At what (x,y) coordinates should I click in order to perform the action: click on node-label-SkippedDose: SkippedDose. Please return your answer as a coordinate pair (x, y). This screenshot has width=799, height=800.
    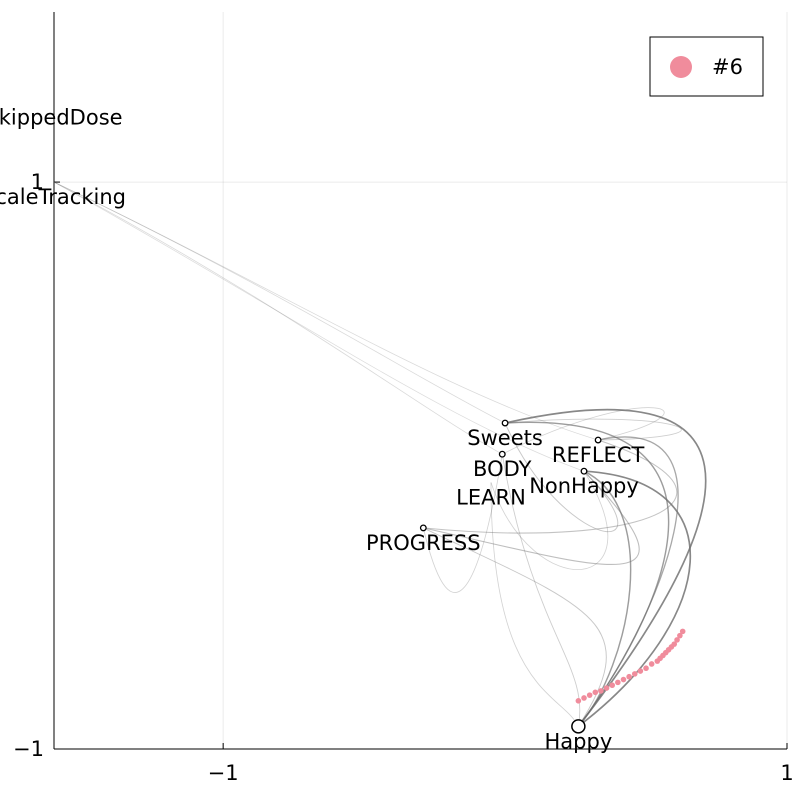
    Looking at the image, I should click on (61, 118).